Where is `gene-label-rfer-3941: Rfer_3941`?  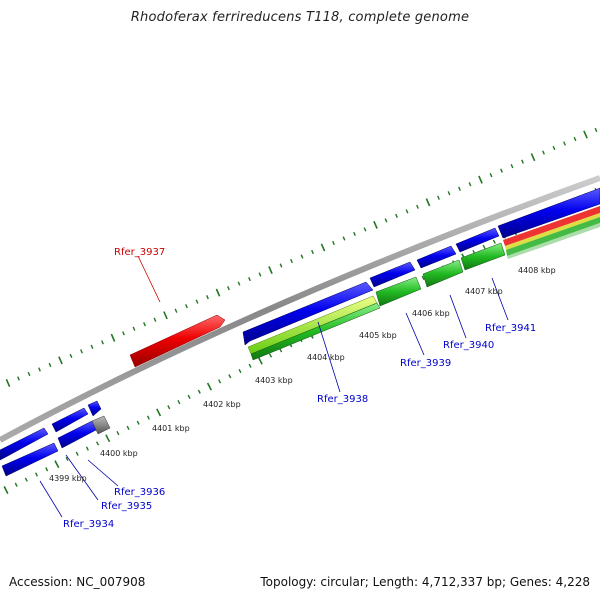 gene-label-rfer-3941: Rfer_3941 is located at coordinates (510, 328).